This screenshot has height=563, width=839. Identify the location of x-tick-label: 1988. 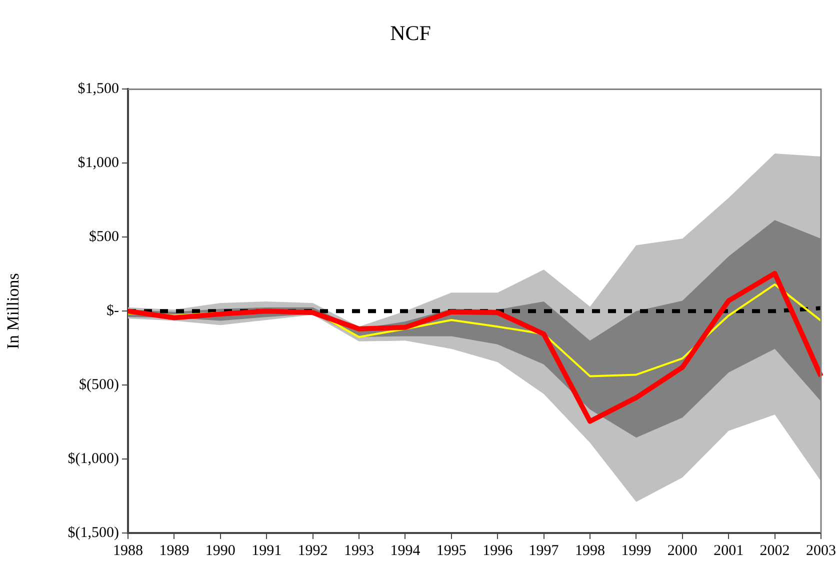
(128, 550).